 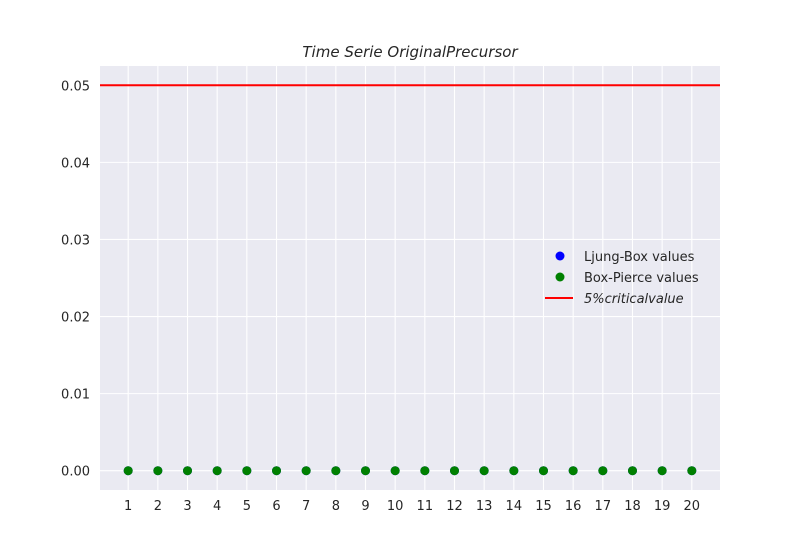 I want to click on y-tick-label: 0.03, so click(x=75, y=240).